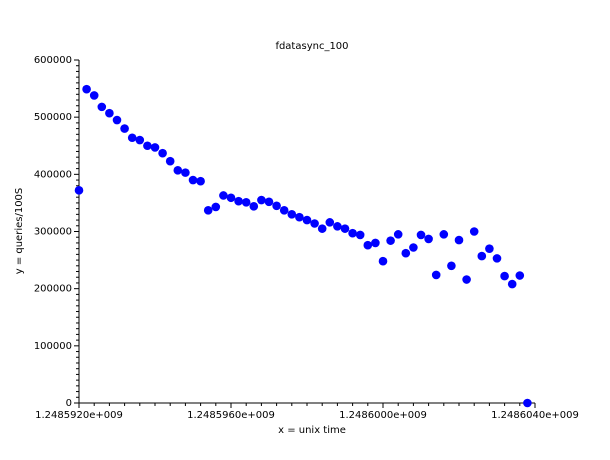 This screenshot has width=610, height=460. What do you see at coordinates (312, 430) in the screenshot?
I see `x-axis-label: x = unix time` at bounding box center [312, 430].